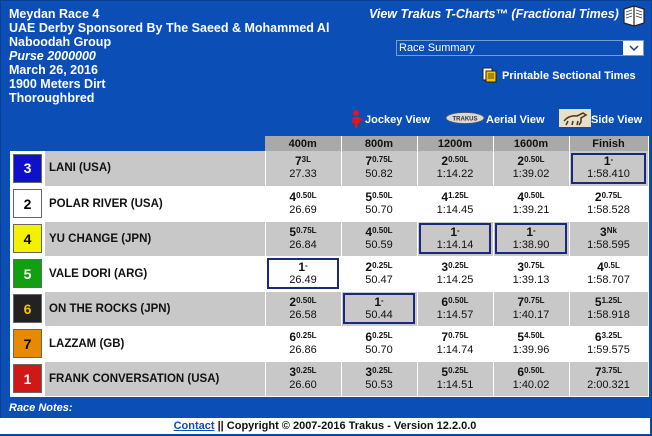 The width and height of the screenshot is (652, 436). What do you see at coordinates (494, 14) in the screenshot?
I see `trakus-title-link: View Trakus T-Charts™ (Fractional Times)` at bounding box center [494, 14].